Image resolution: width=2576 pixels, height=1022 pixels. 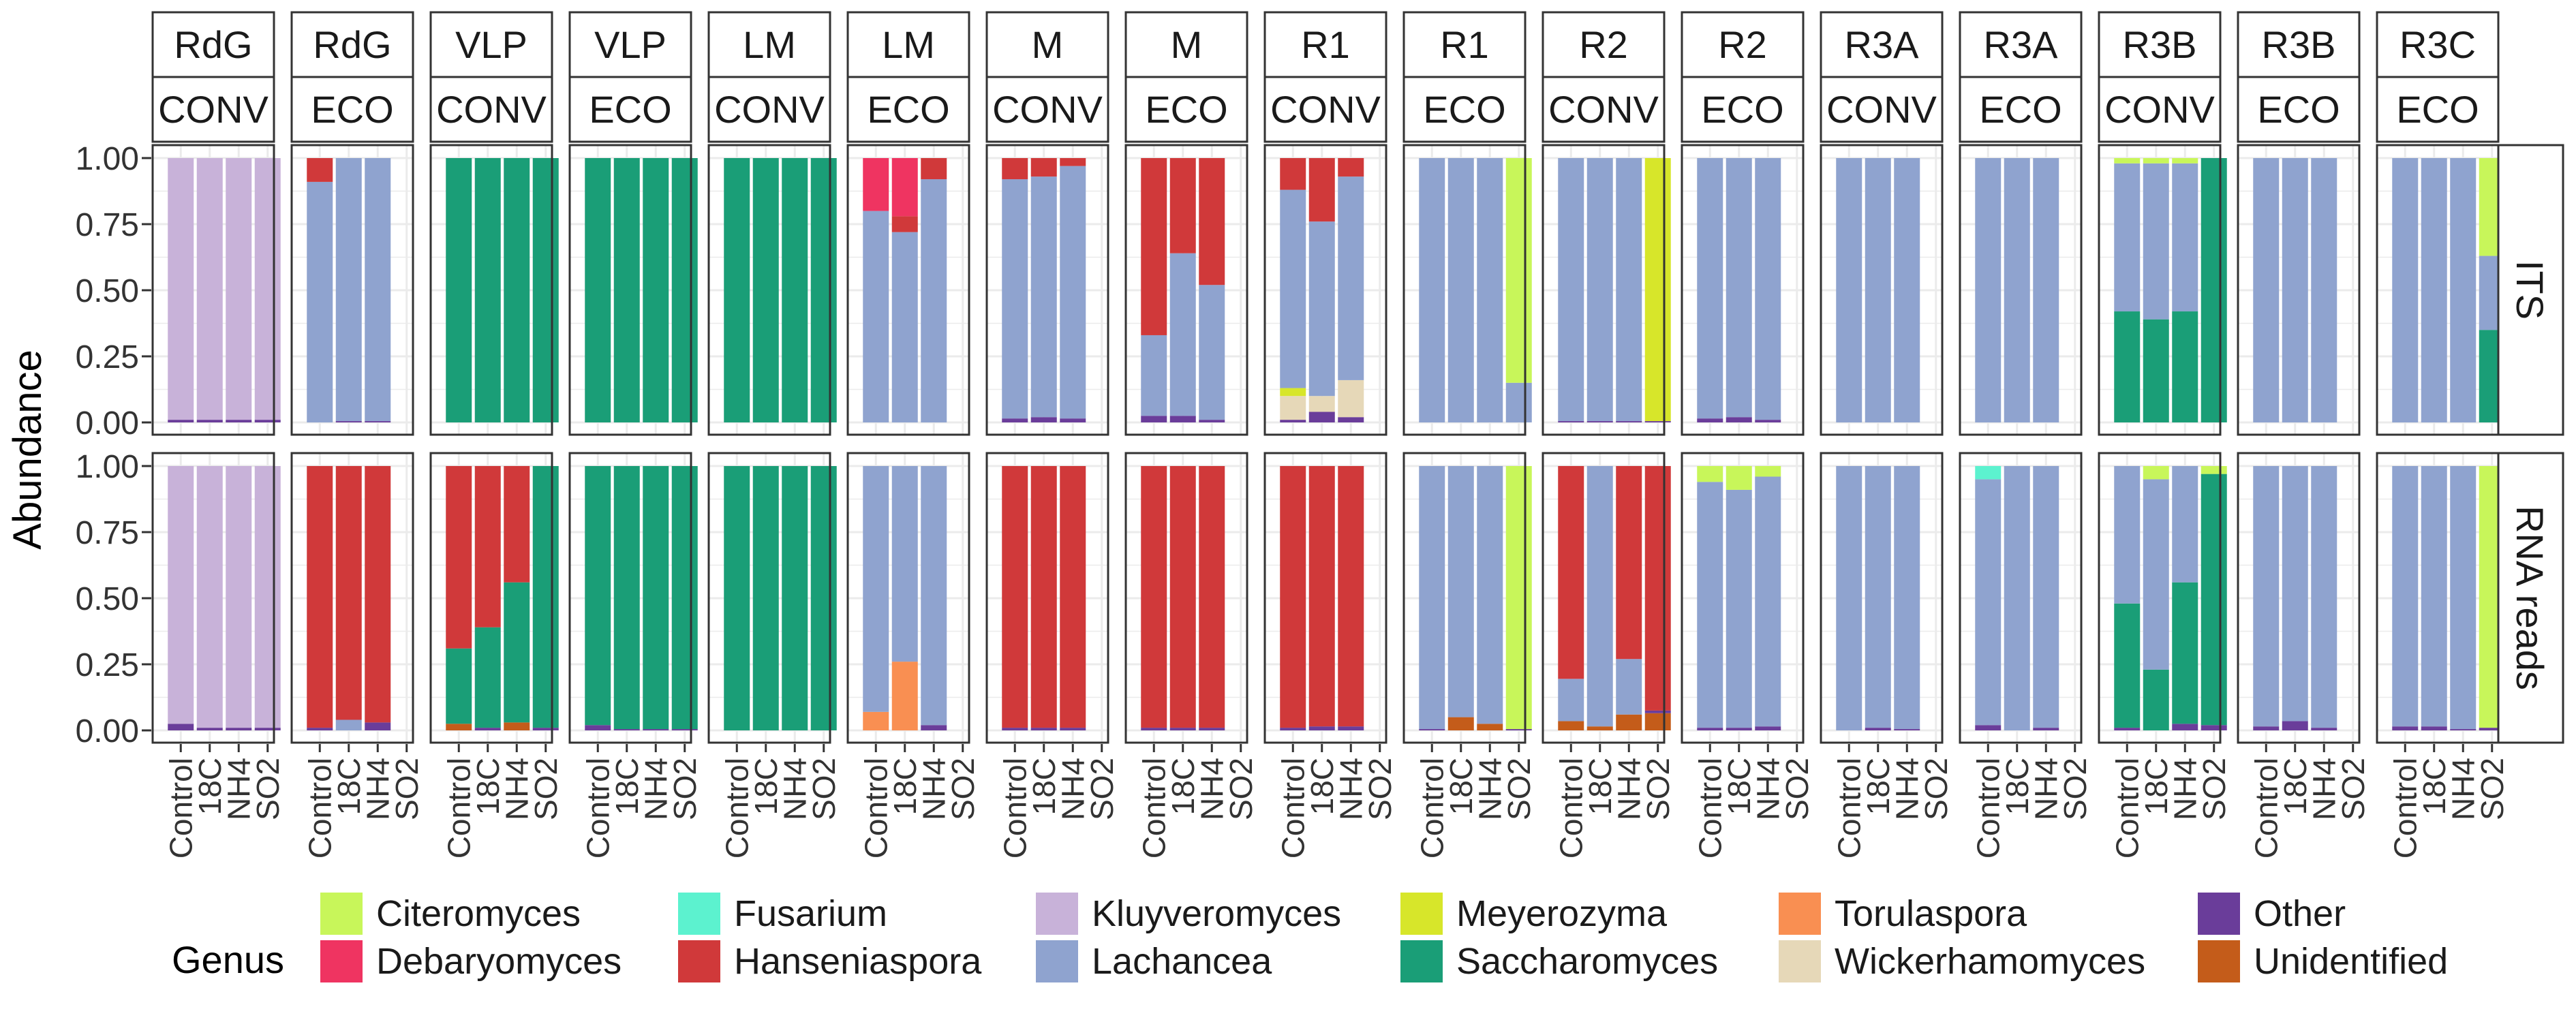 What do you see at coordinates (2530, 290) in the screenshot?
I see `row-strip-label: ITS` at bounding box center [2530, 290].